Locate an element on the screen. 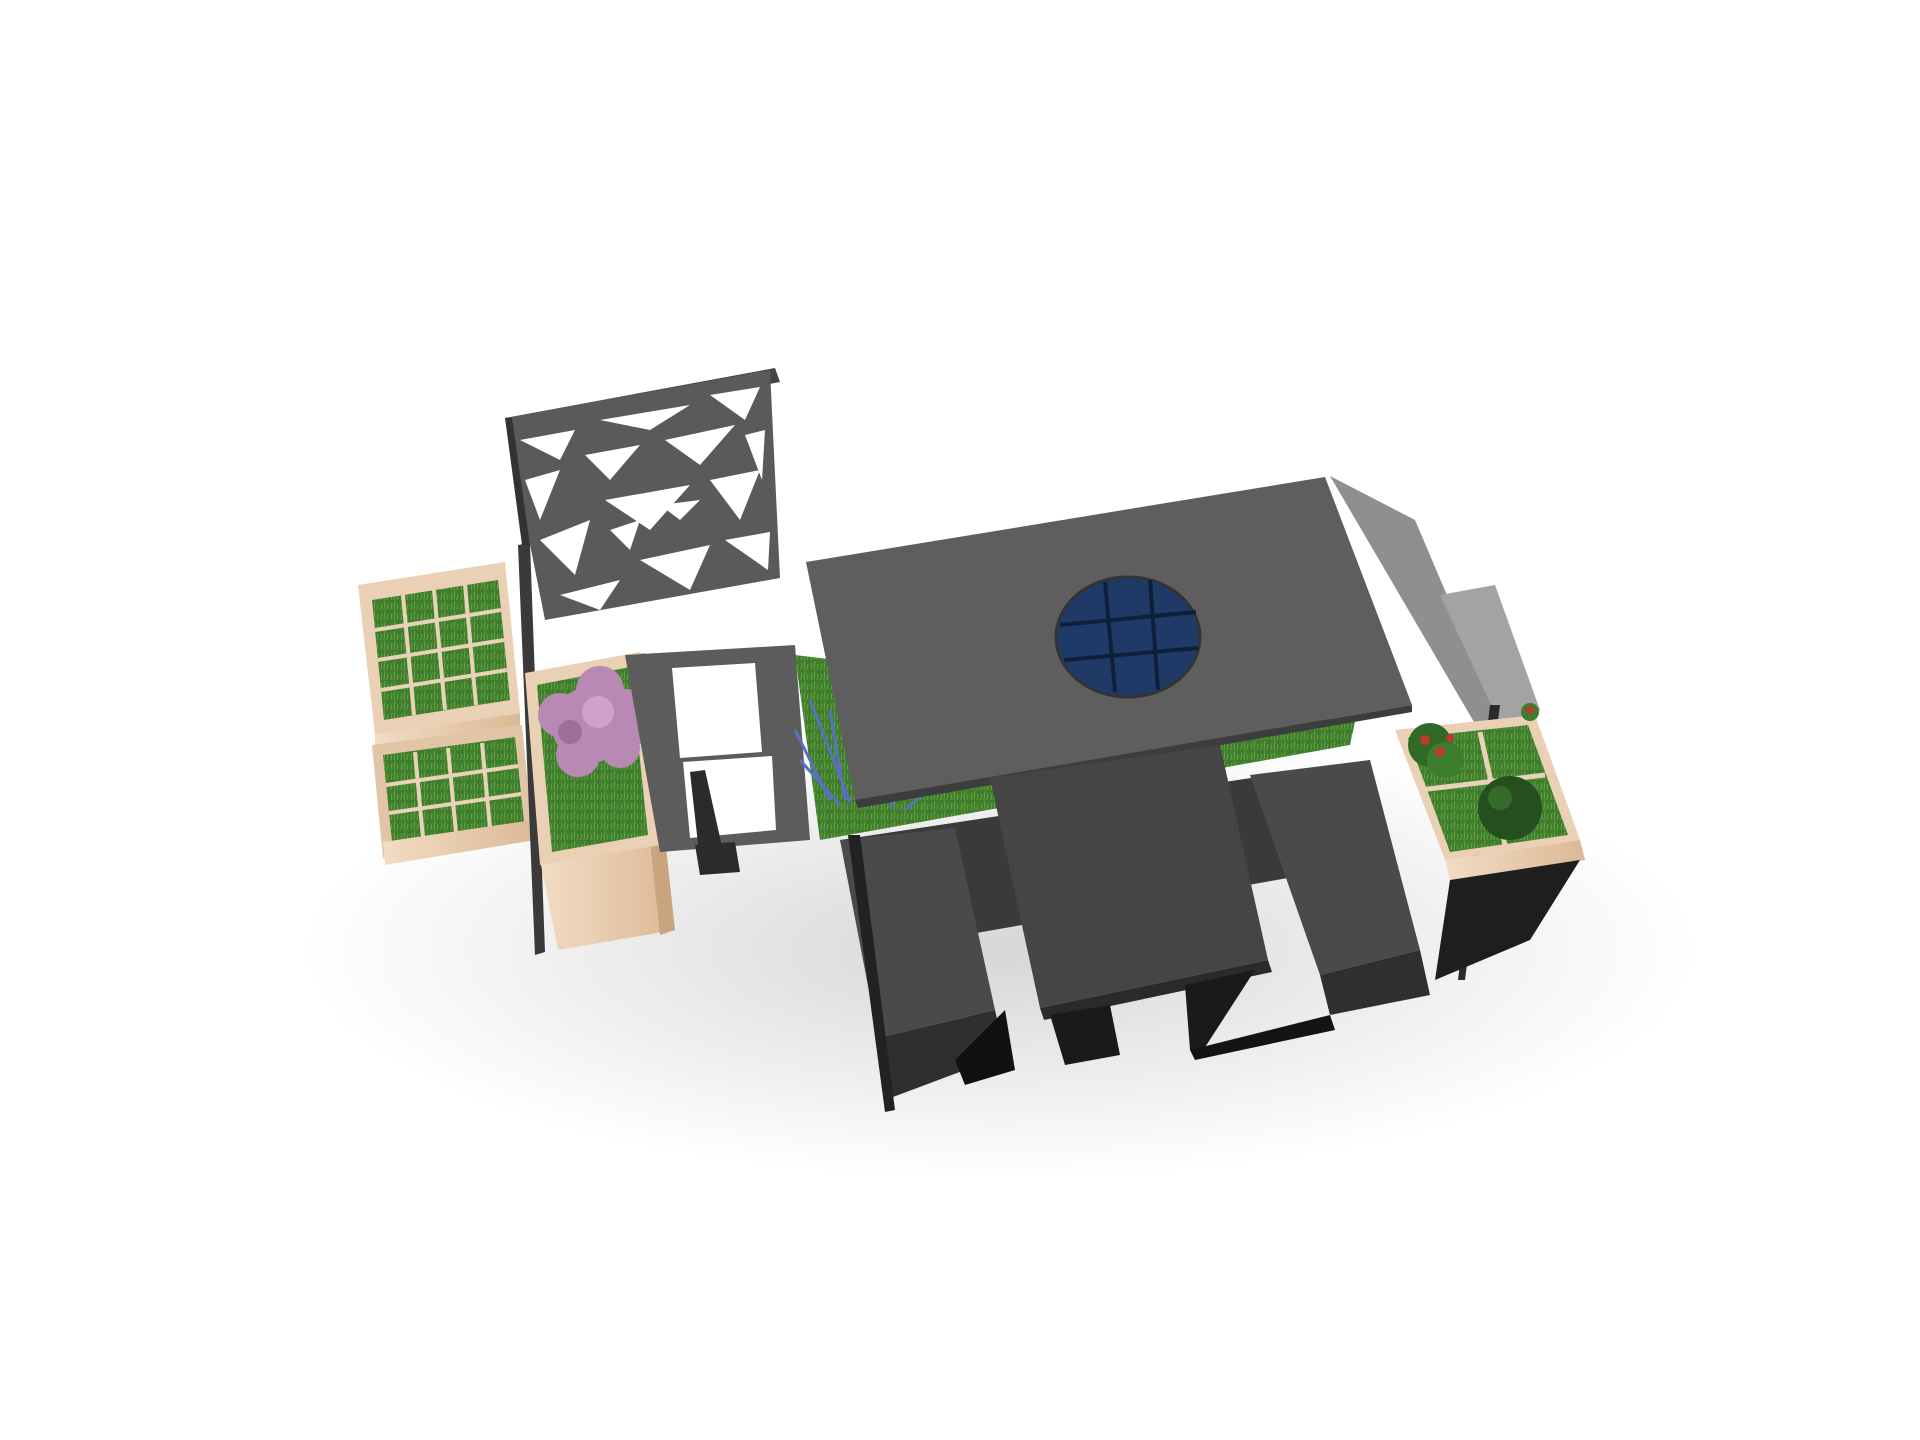  right-bench-front is located at coordinates (1375, 982).